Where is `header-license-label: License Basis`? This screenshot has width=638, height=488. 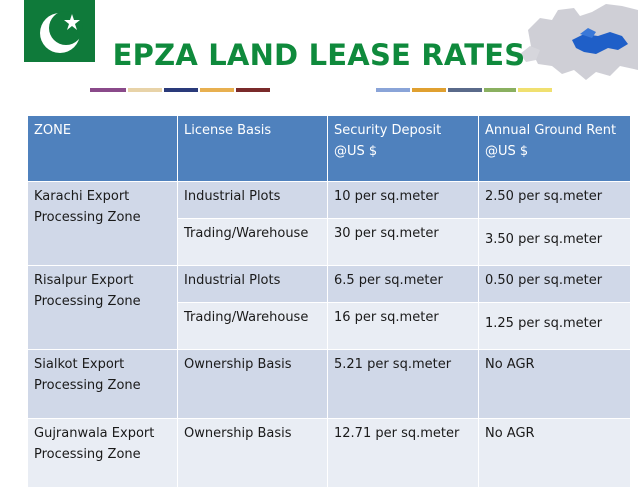 header-license-label: License Basis is located at coordinates (228, 130).